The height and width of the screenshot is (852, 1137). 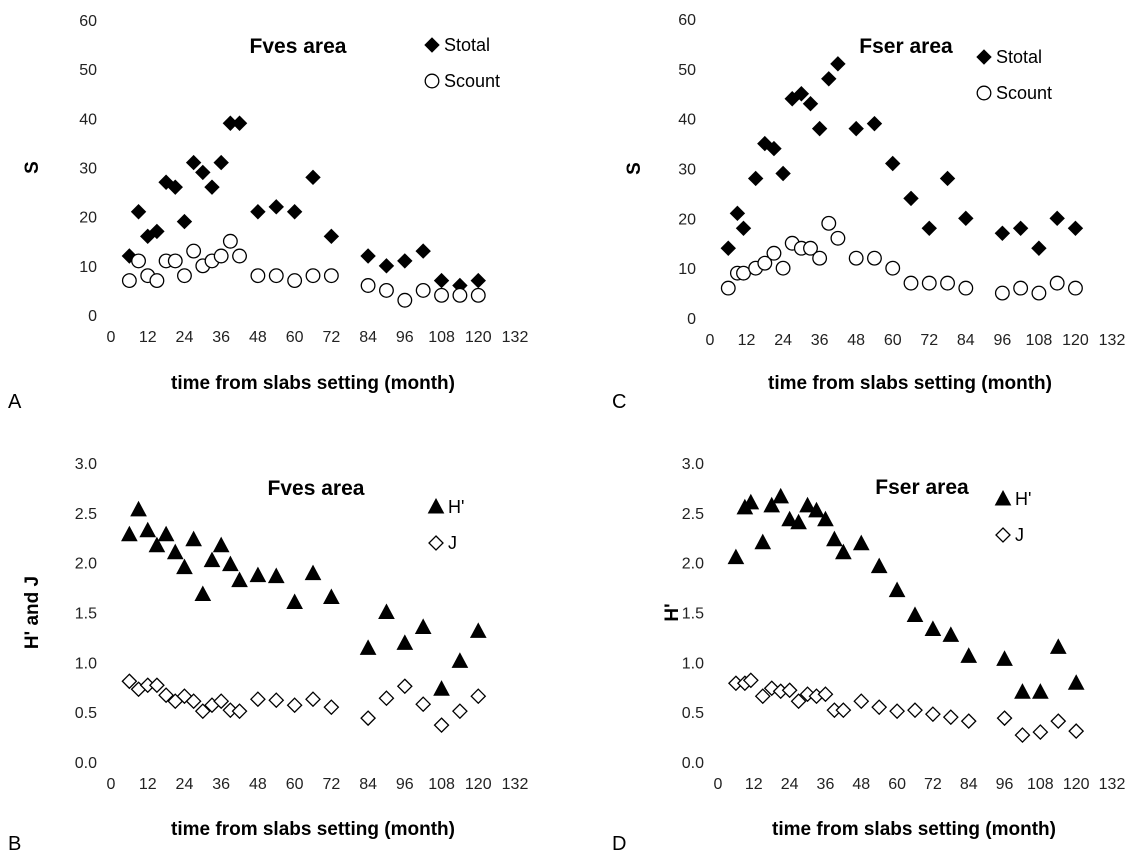 I want to click on x-tick-label: 24, so click(x=185, y=784).